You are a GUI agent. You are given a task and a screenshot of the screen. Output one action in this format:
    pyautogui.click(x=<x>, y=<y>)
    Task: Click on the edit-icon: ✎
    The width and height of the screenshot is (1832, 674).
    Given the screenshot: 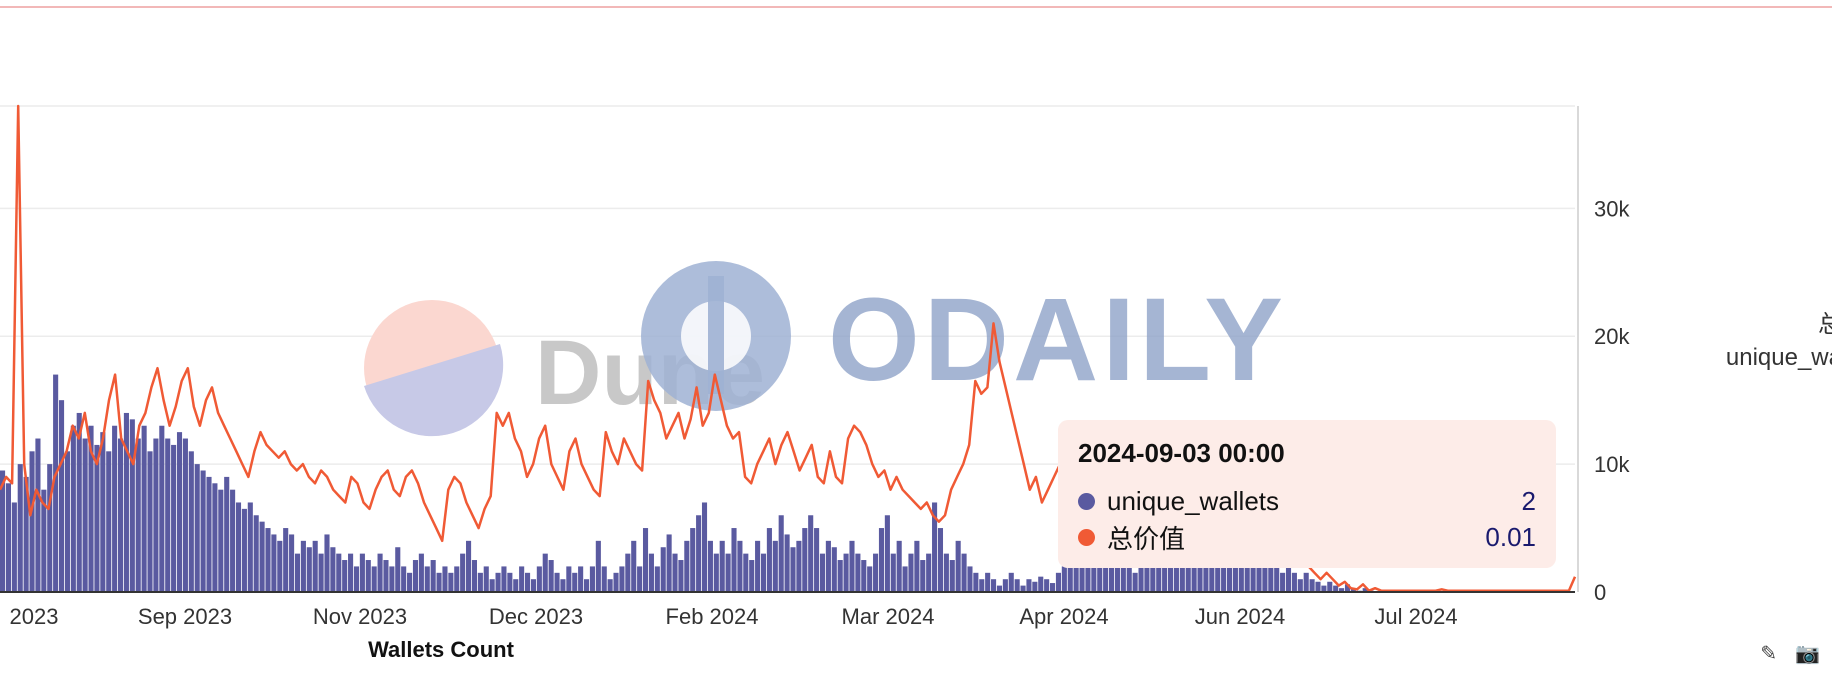 What is the action you would take?
    pyautogui.click(x=1769, y=654)
    